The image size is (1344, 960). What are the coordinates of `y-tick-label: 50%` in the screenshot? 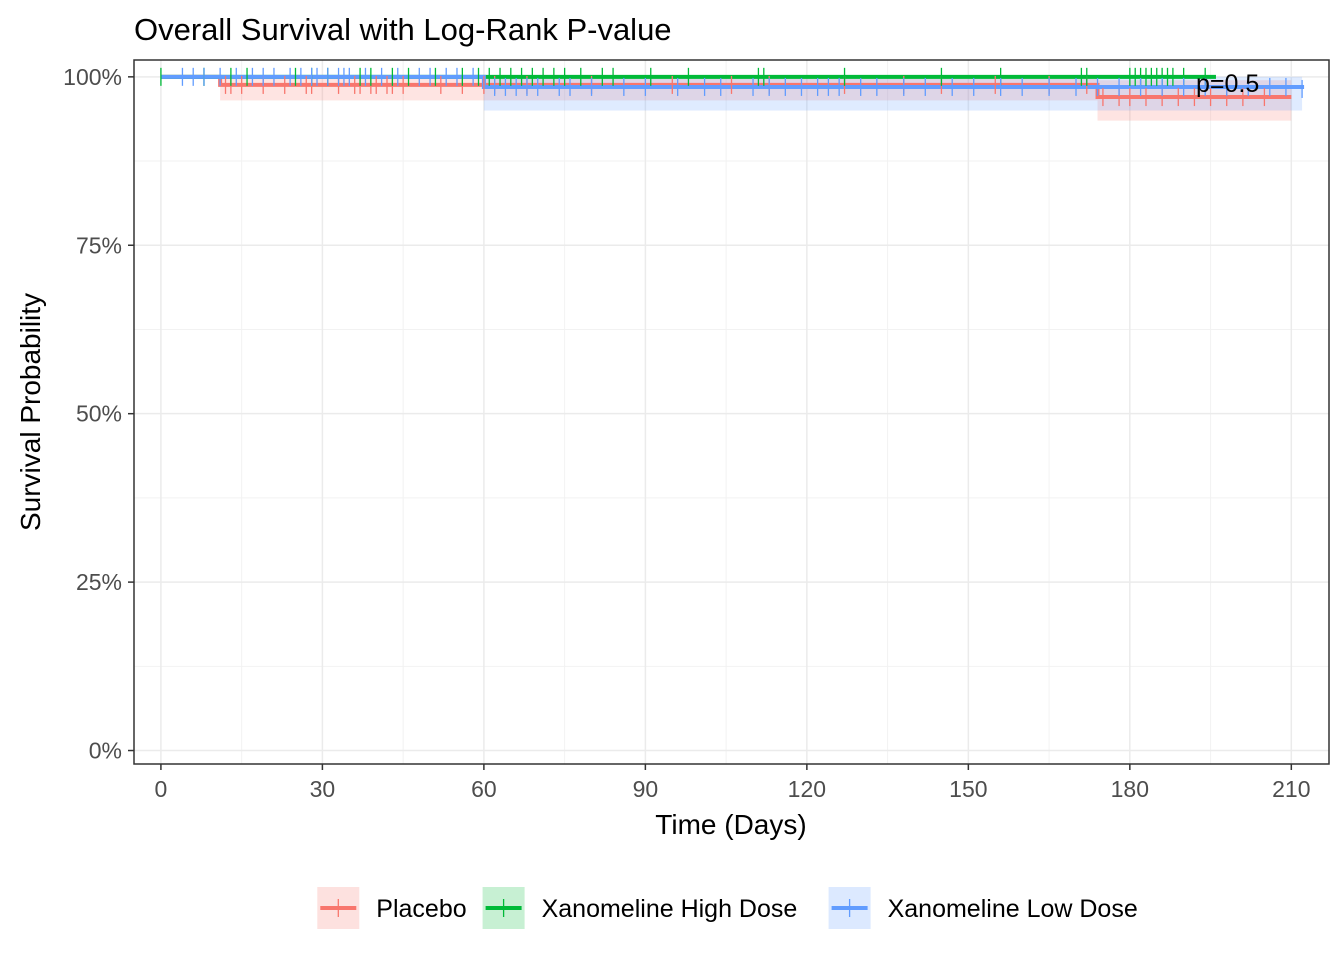 It's located at (99, 414).